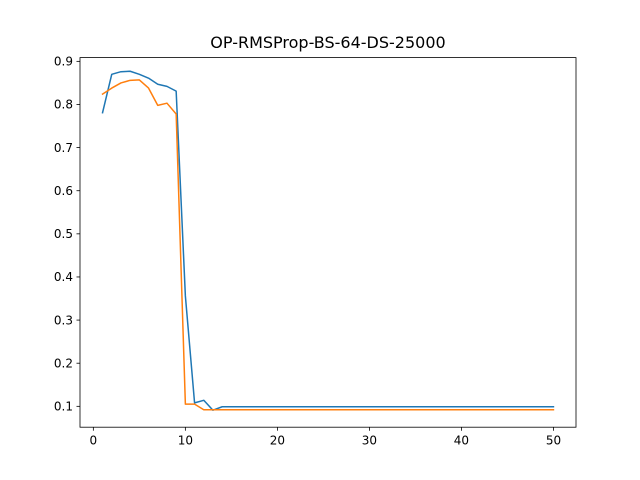 This screenshot has height=480, width=640. I want to click on chart-title: OP-RMSProp-BS-64-DS-25000, so click(327, 42).